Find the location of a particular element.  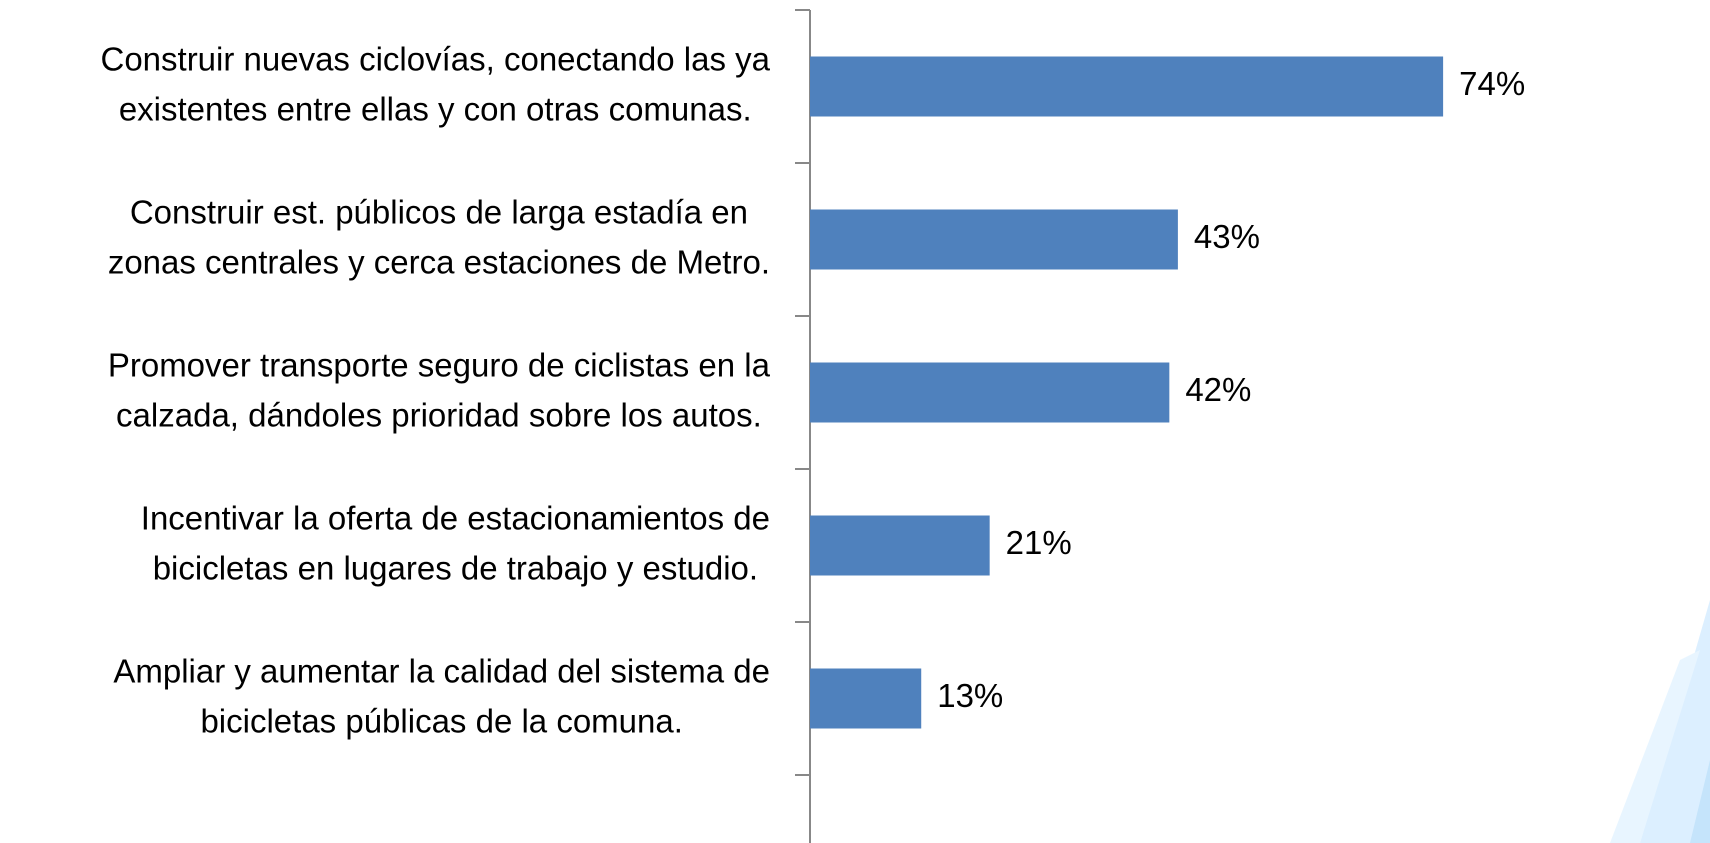

value-label: 42% is located at coordinates (1218, 389).